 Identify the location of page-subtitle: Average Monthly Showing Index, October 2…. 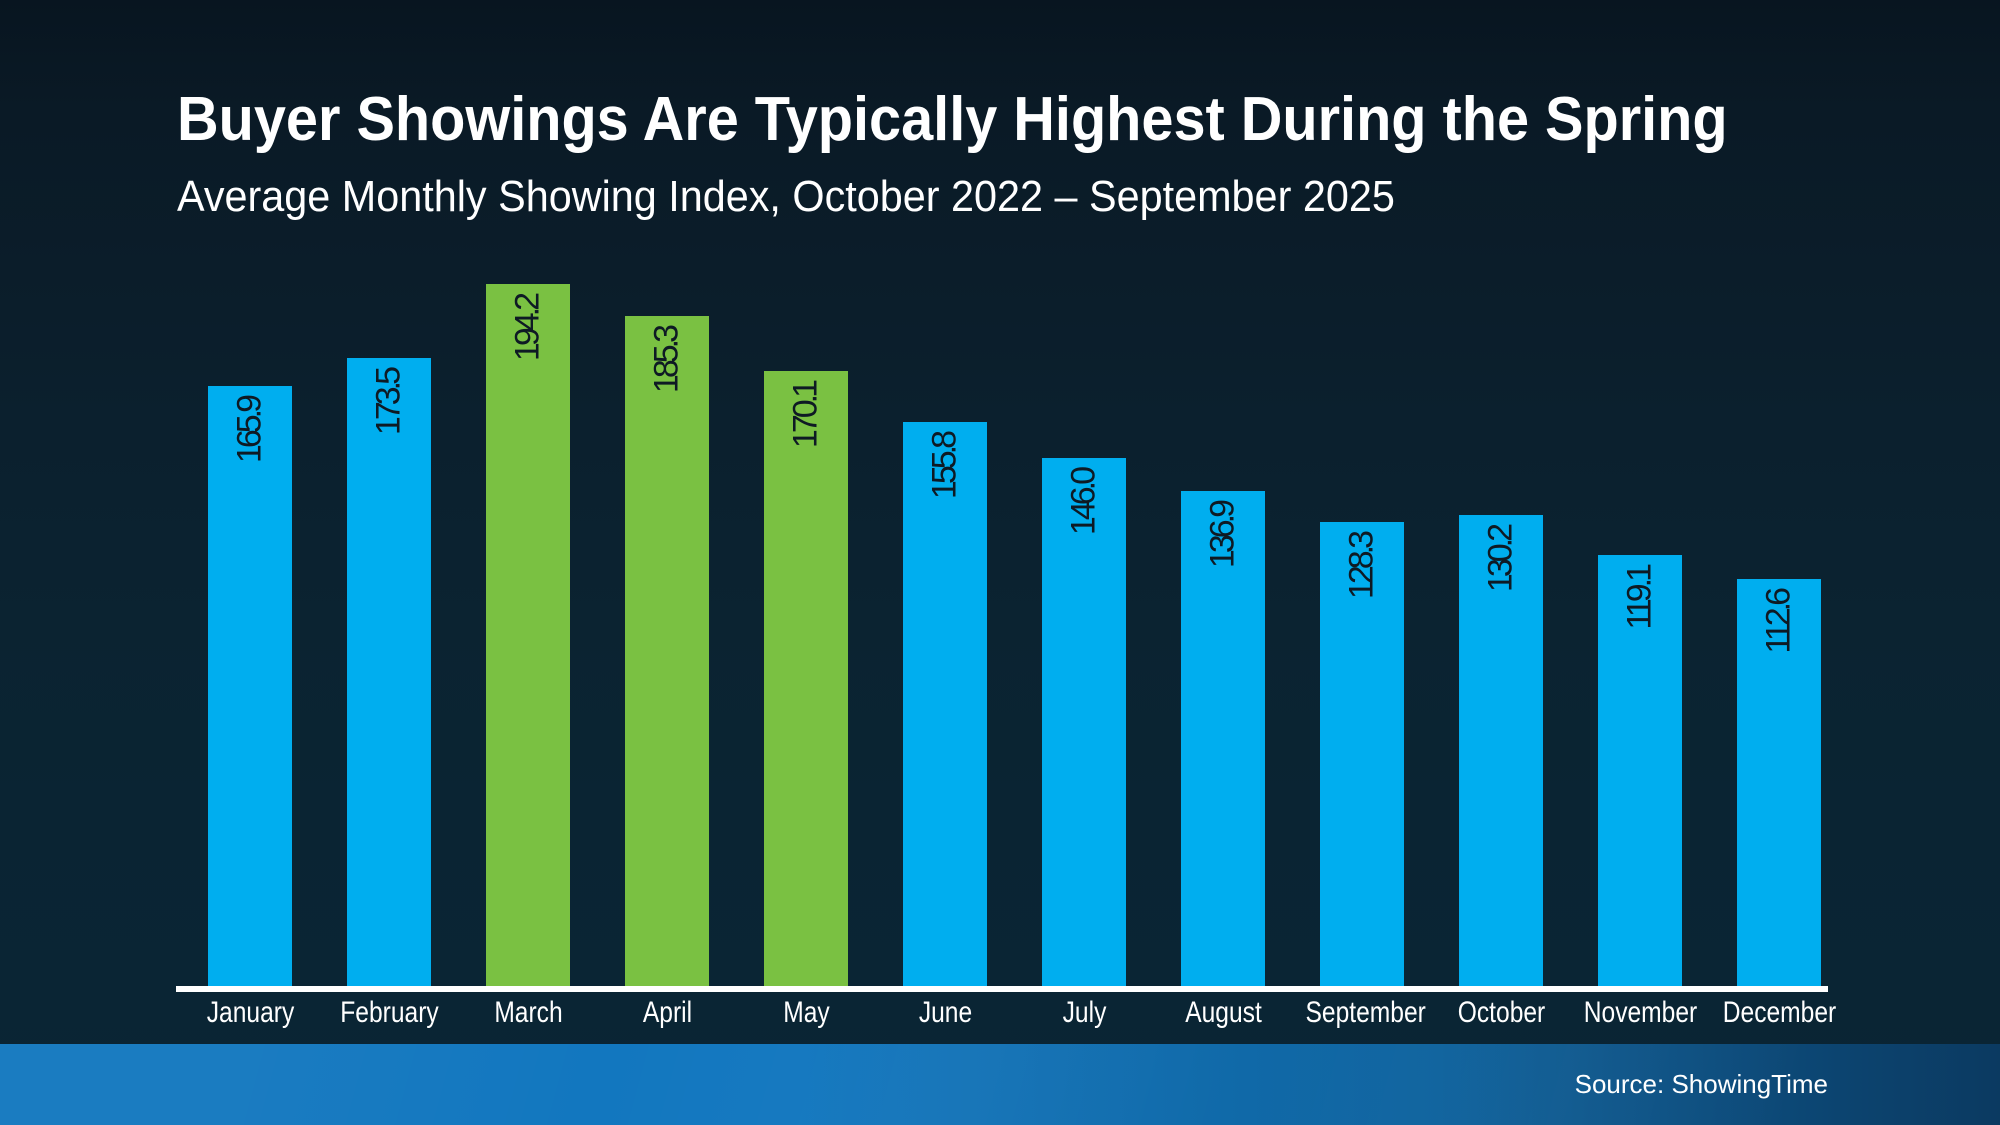
(786, 196).